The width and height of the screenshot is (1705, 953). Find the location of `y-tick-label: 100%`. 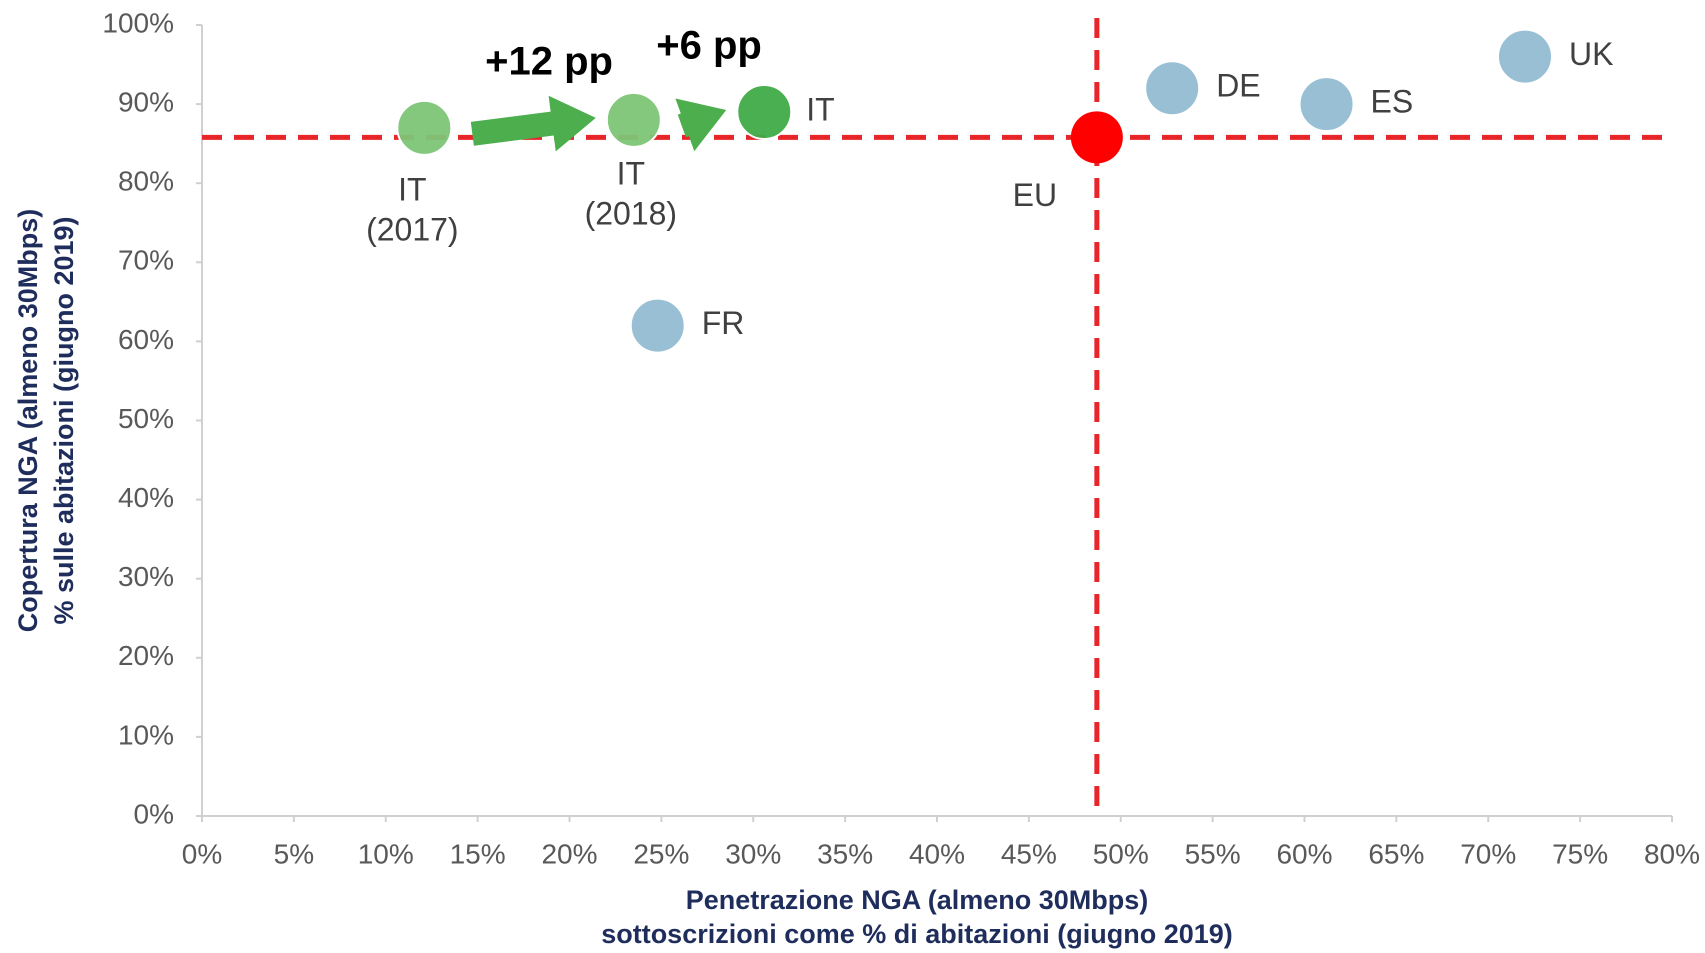

y-tick-label: 100% is located at coordinates (138, 22).